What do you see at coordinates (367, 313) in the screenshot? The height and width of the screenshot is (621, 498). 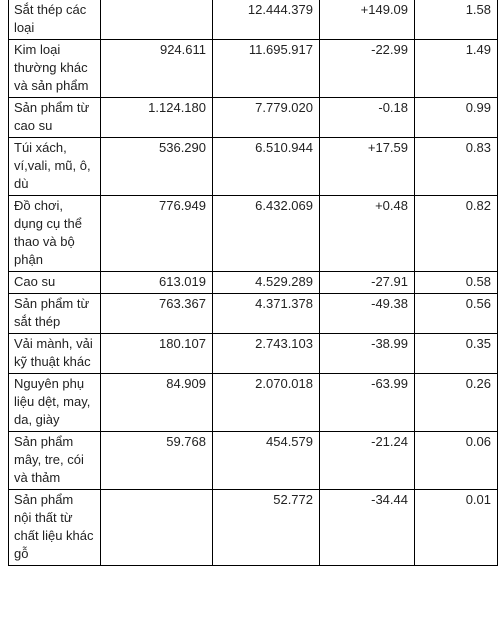 I see `change-percent-cell: -49.38` at bounding box center [367, 313].